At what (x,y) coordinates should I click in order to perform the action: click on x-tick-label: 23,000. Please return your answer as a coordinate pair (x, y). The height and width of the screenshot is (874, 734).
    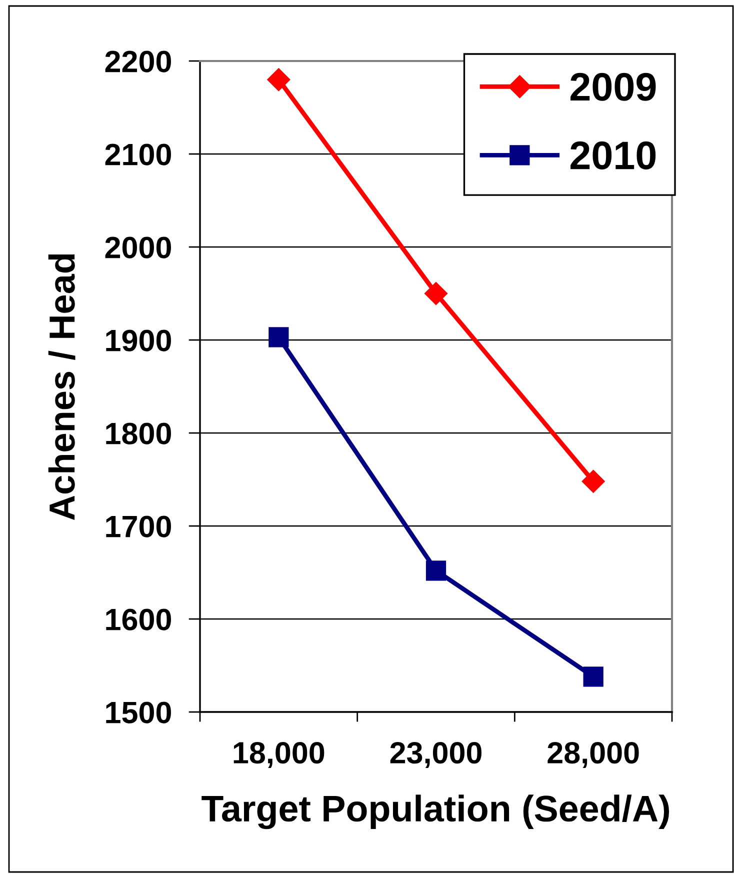
    Looking at the image, I should click on (436, 755).